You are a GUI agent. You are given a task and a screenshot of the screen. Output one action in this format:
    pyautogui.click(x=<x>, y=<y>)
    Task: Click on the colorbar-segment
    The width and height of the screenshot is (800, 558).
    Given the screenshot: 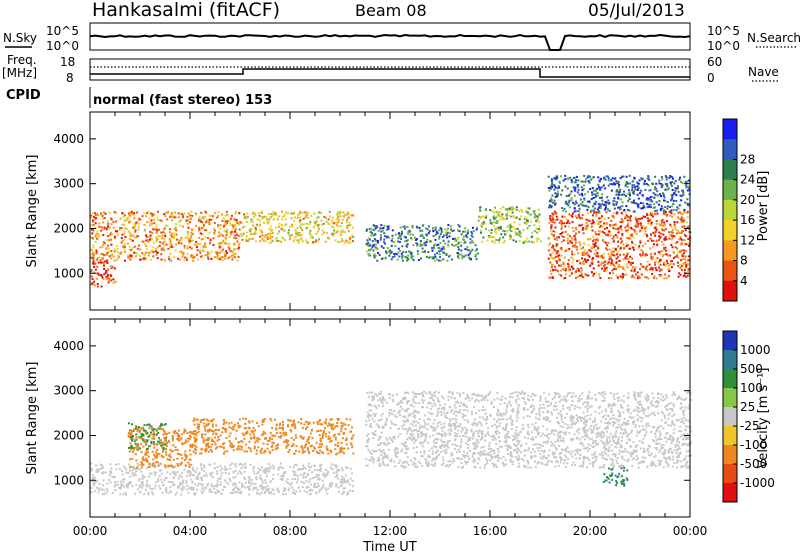 What is the action you would take?
    pyautogui.click(x=730, y=149)
    